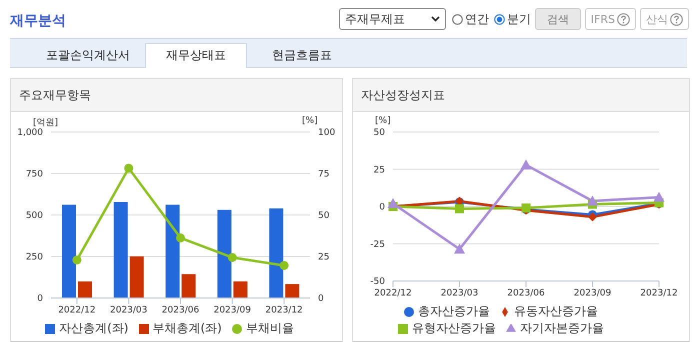 This screenshot has width=697, height=342. Describe the element at coordinates (380, 133) in the screenshot. I see `y-tick-label: 50` at that location.